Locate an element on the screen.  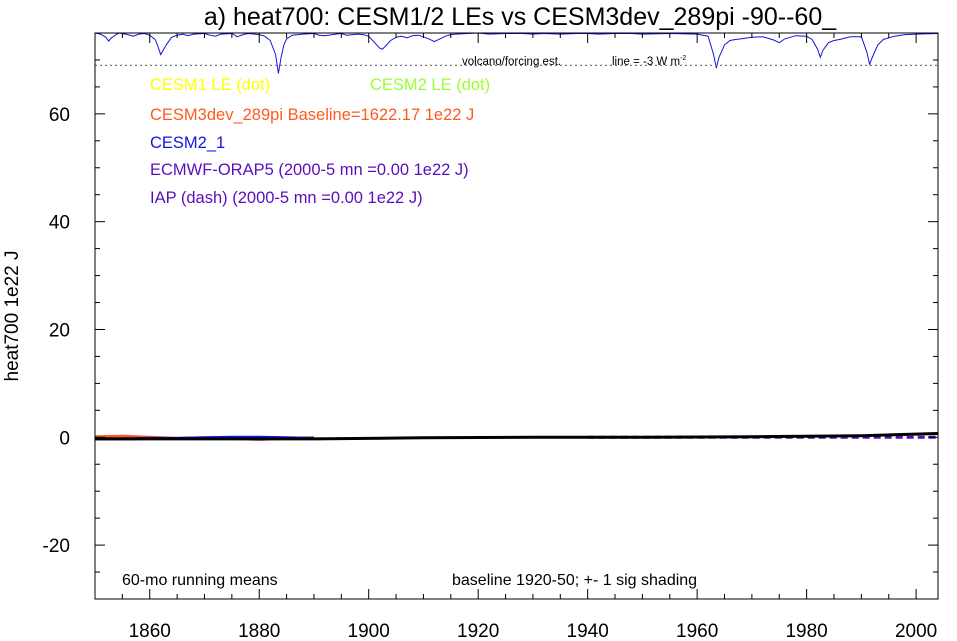
forcing-line-sup: -2 is located at coordinates (683, 58).